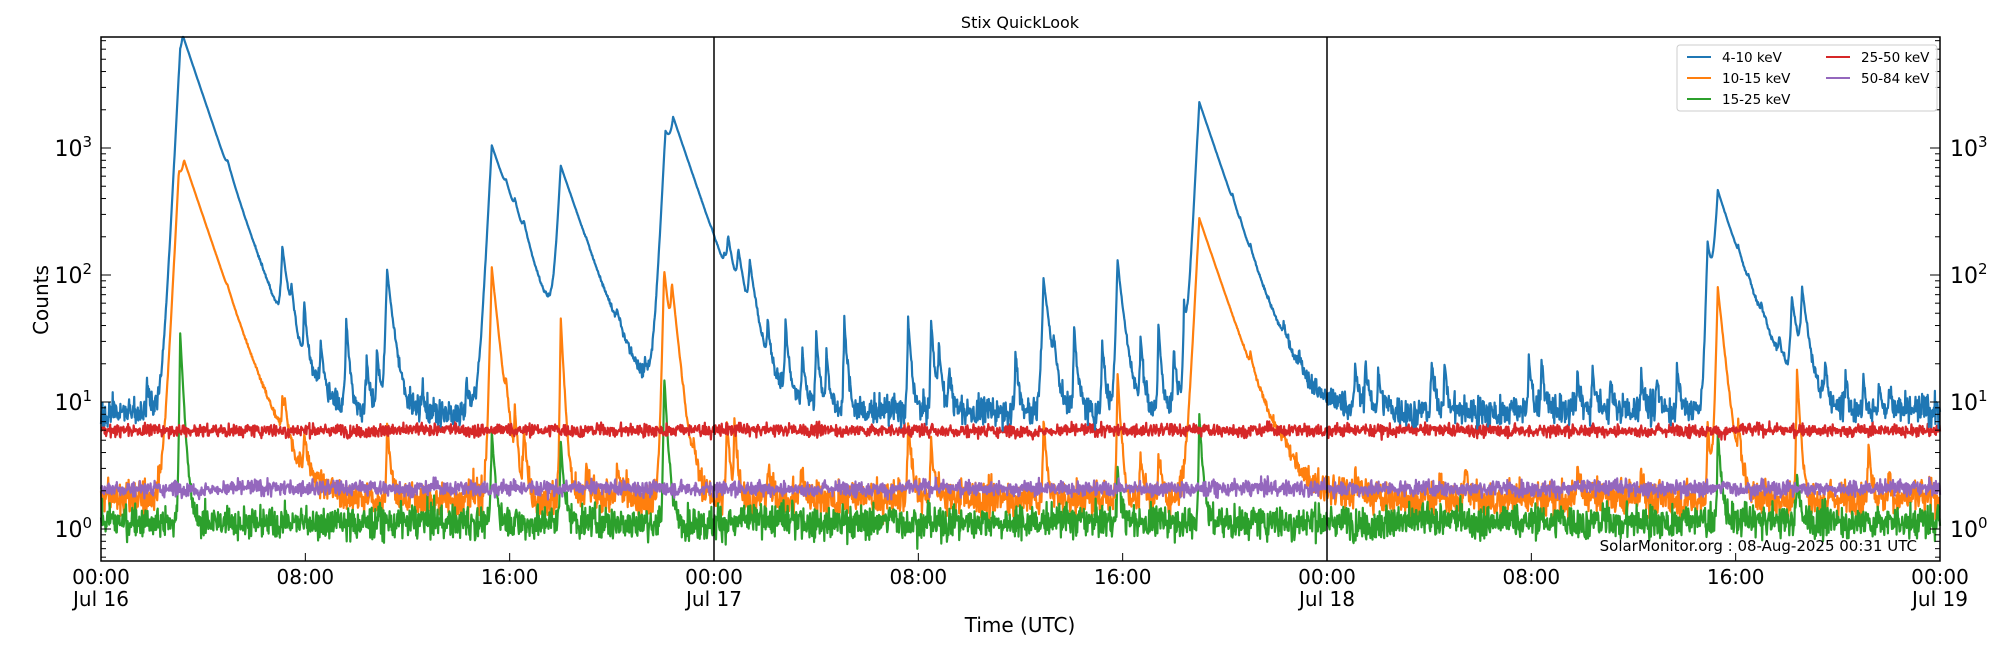 This screenshot has width=2000, height=650. I want to click on series-line-25-50-kev, so click(1021, 430).